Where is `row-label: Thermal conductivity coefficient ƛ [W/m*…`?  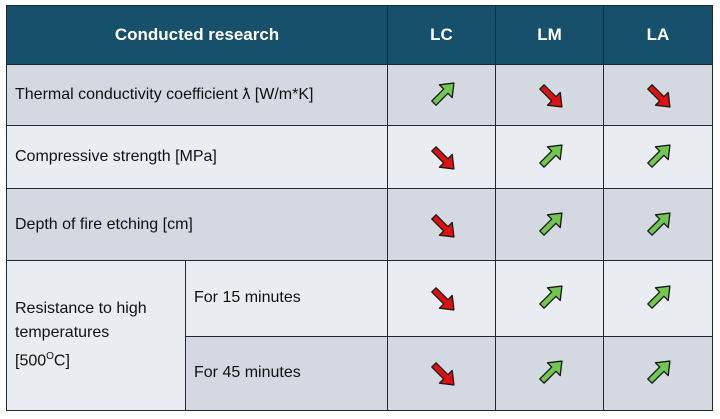 row-label: Thermal conductivity coefficient ƛ [W/m*… is located at coordinates (197, 95).